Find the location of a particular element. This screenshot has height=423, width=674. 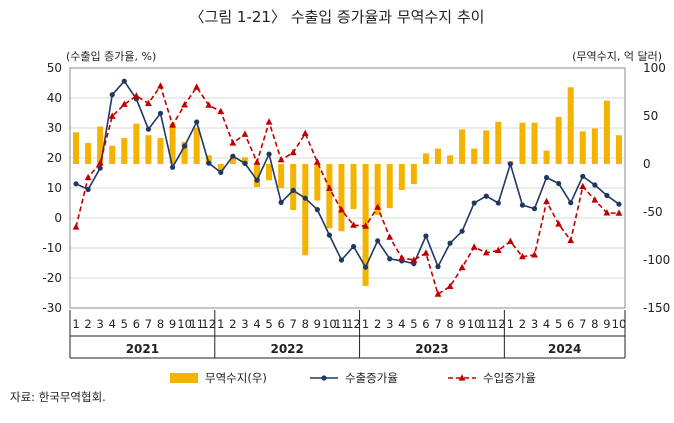

right-axis-label: (무역수지, 억 달러) is located at coordinates (617, 56).